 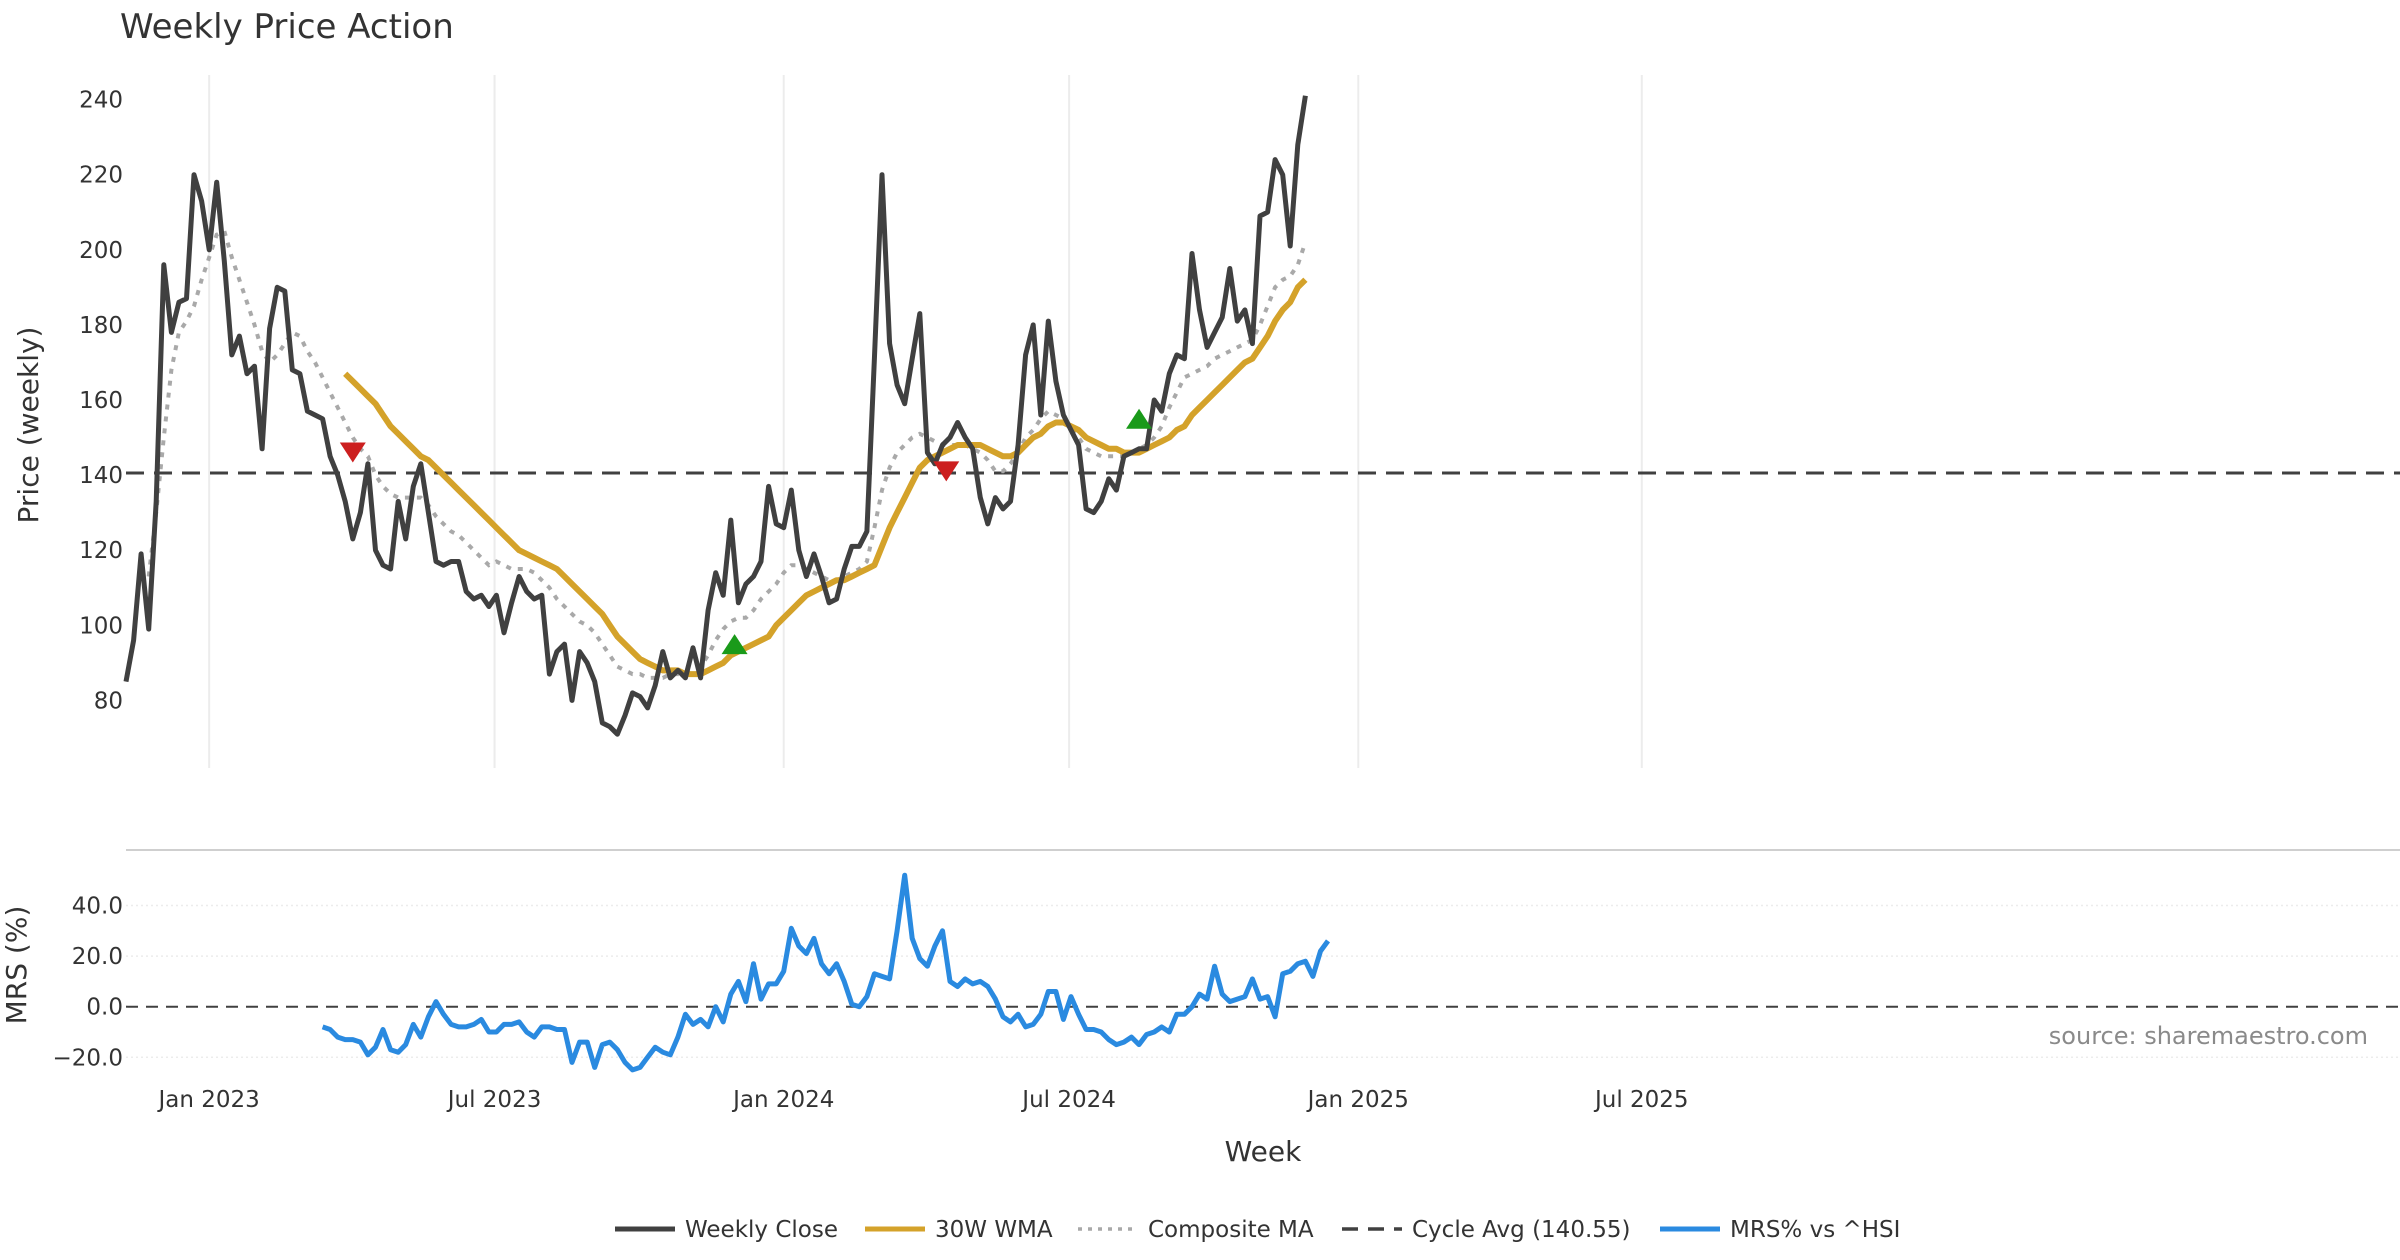 What do you see at coordinates (97, 907) in the screenshot?
I see `mrs-y-tick-label: 40.0` at bounding box center [97, 907].